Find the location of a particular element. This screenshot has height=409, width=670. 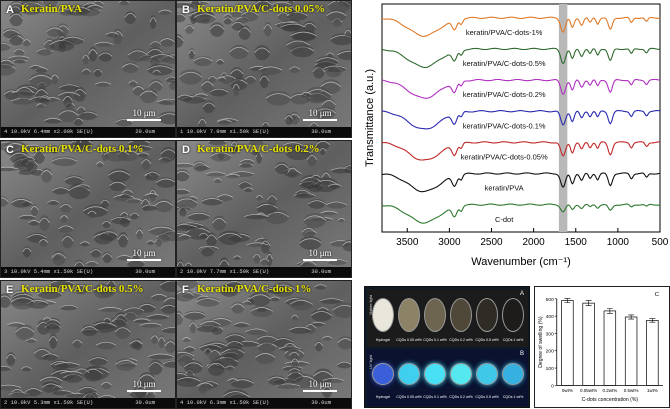

x-tick-label: 3000 is located at coordinates (449, 242).